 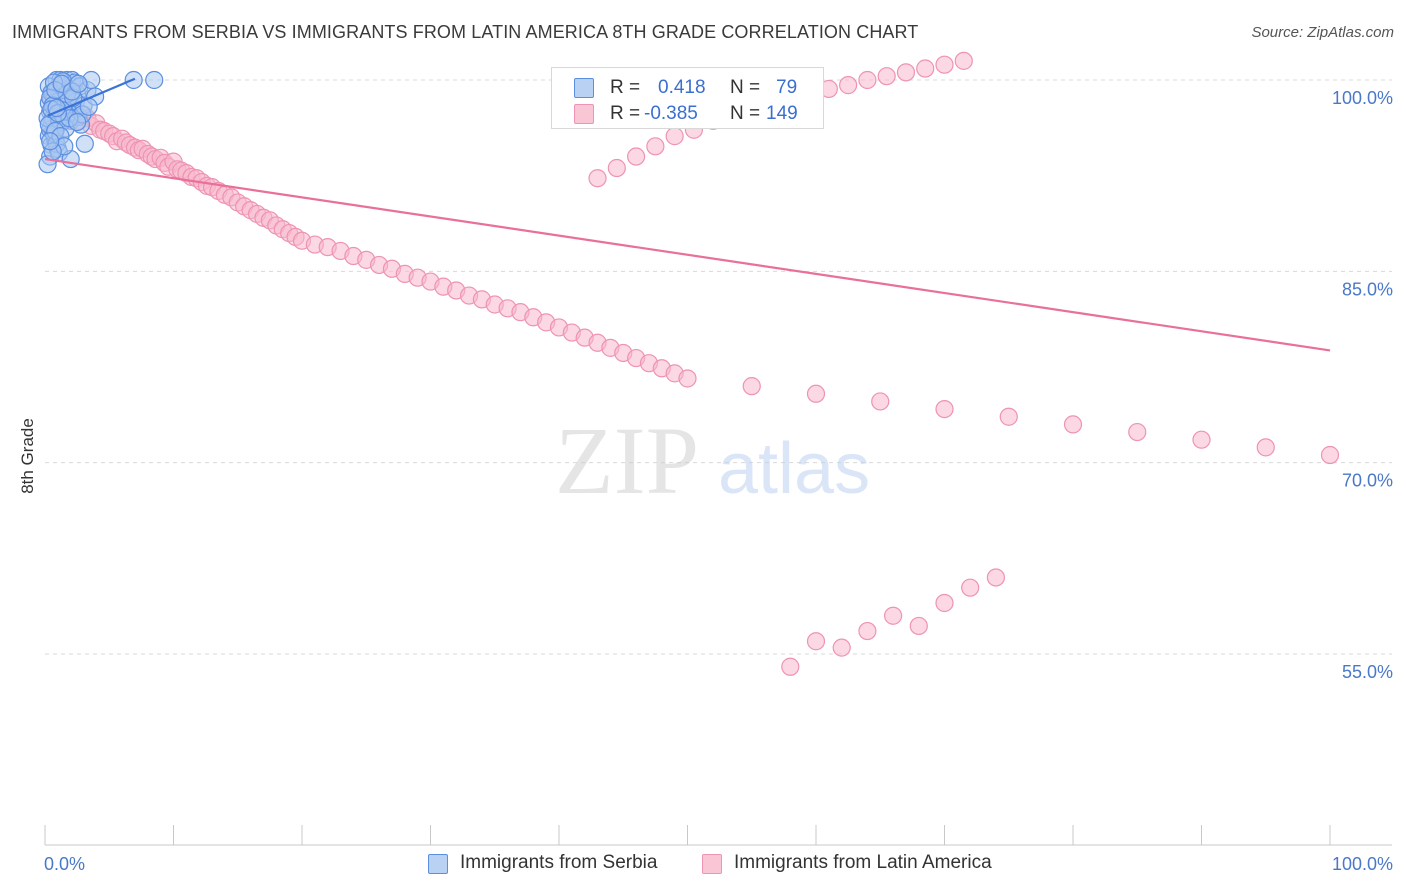 What do you see at coordinates (101, 122) in the screenshot?
I see `serbia-points` at bounding box center [101, 122].